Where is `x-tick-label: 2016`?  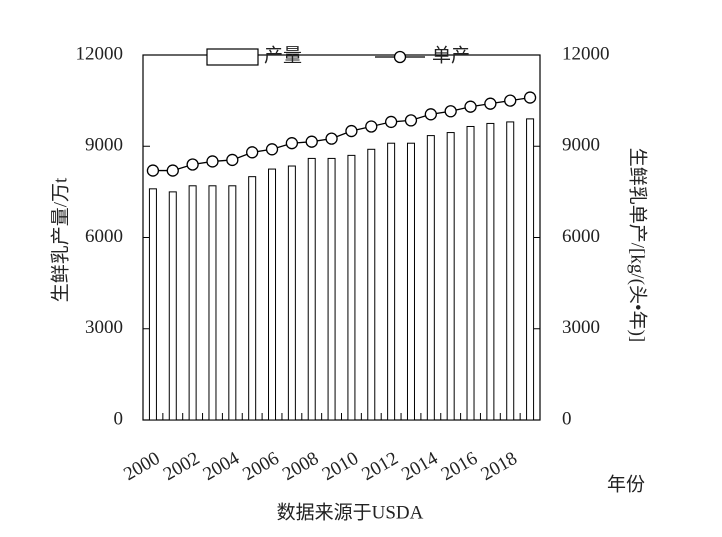 x-tick-label: 2016 is located at coordinates (459, 466).